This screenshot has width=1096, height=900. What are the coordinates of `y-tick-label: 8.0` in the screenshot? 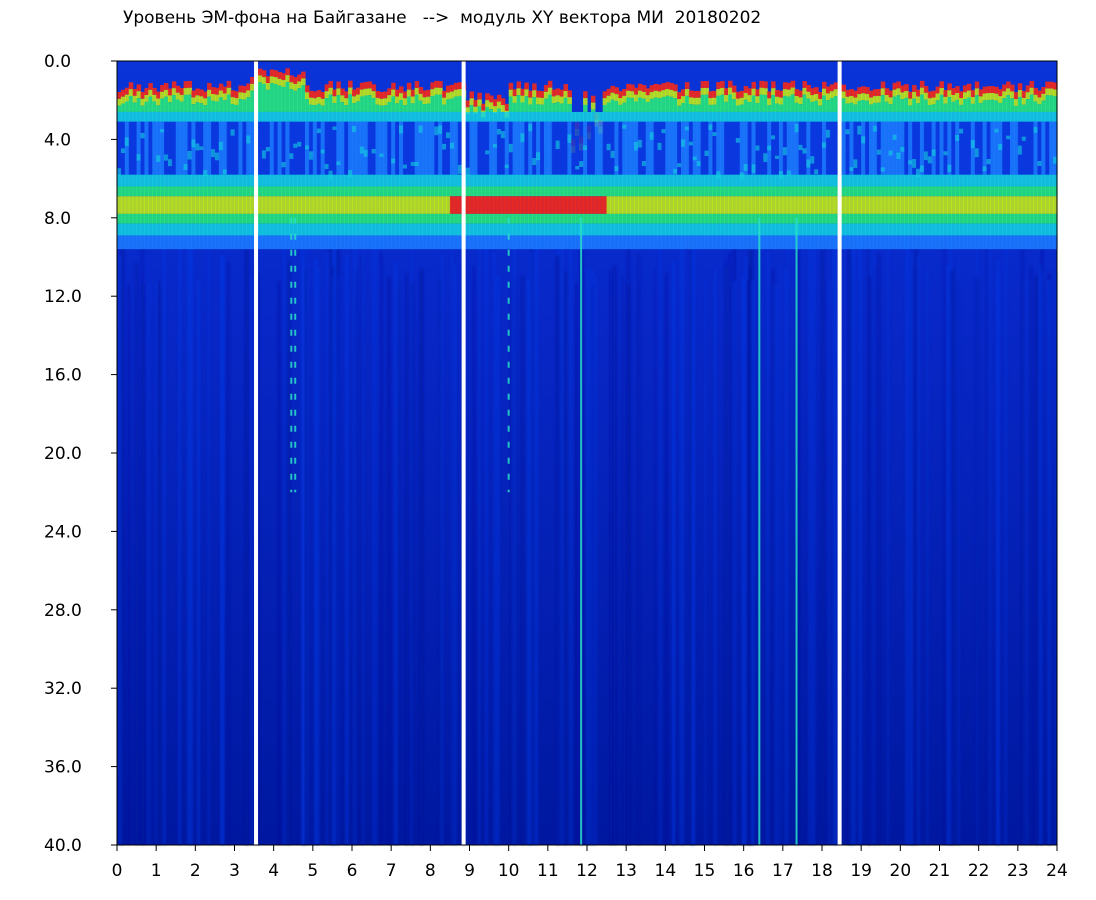 It's located at (57, 219).